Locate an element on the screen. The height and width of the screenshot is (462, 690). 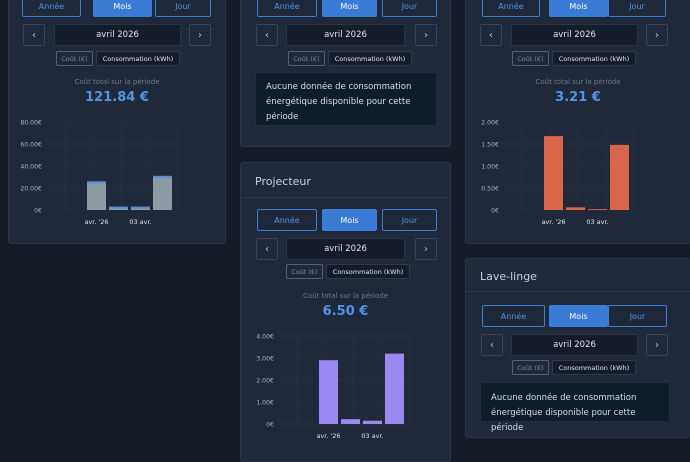
card-title: Projecteur is located at coordinates (283, 181).